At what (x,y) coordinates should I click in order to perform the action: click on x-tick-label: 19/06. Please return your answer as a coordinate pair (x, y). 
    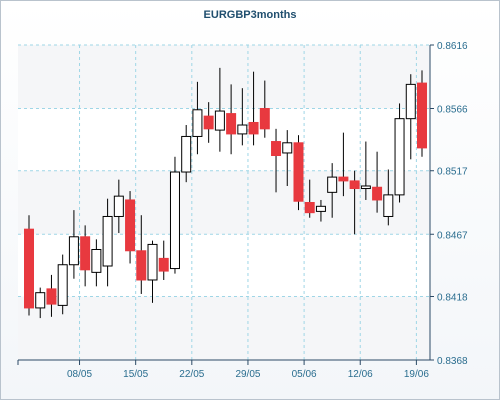
    Looking at the image, I should click on (416, 374).